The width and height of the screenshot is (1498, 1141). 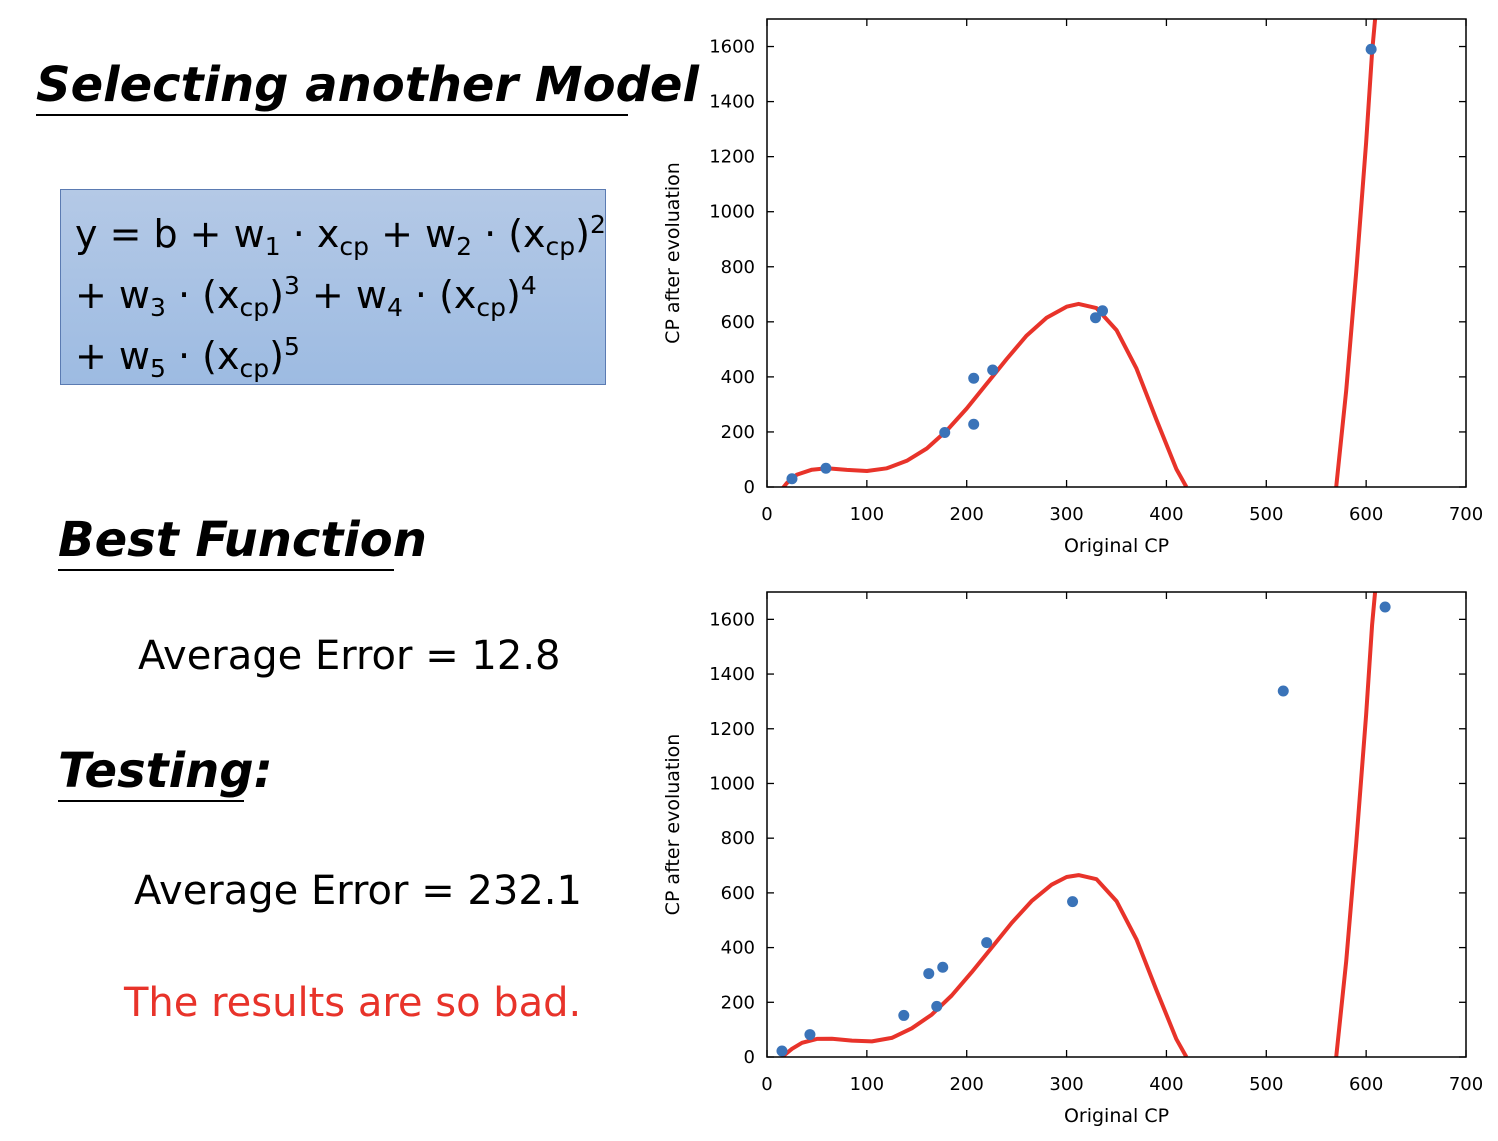 I want to click on testing-heading: Testing:, so click(x=165, y=773).